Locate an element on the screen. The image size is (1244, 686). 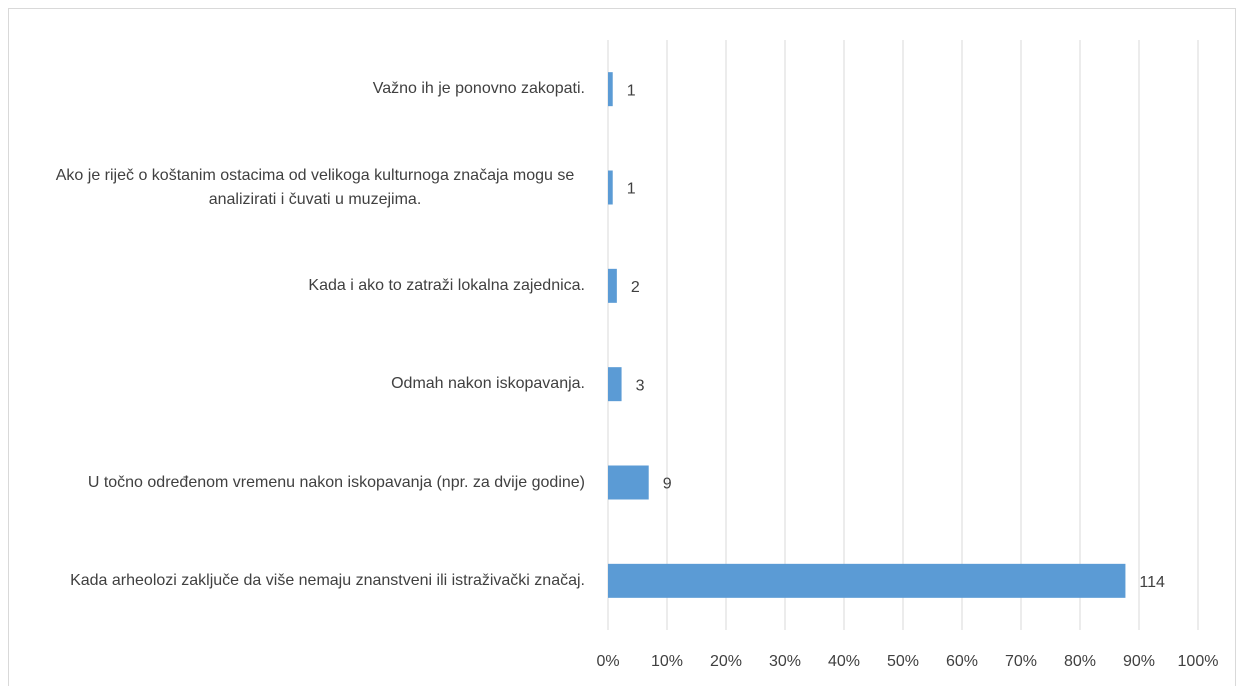
x-tick-label: 100% is located at coordinates (1198, 661).